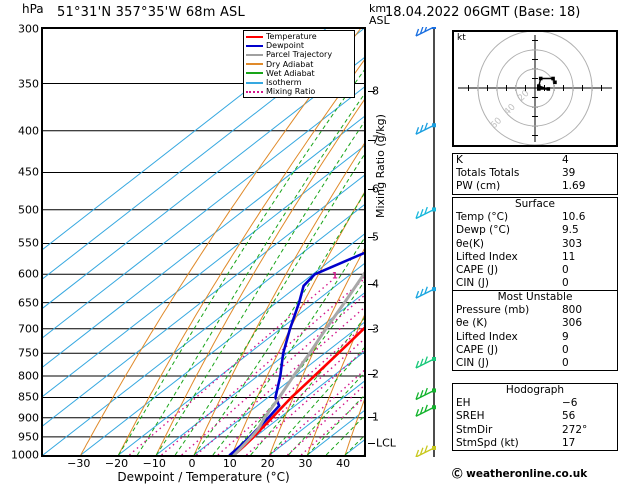  I want to click on table-row: EH −6, so click(535, 403).